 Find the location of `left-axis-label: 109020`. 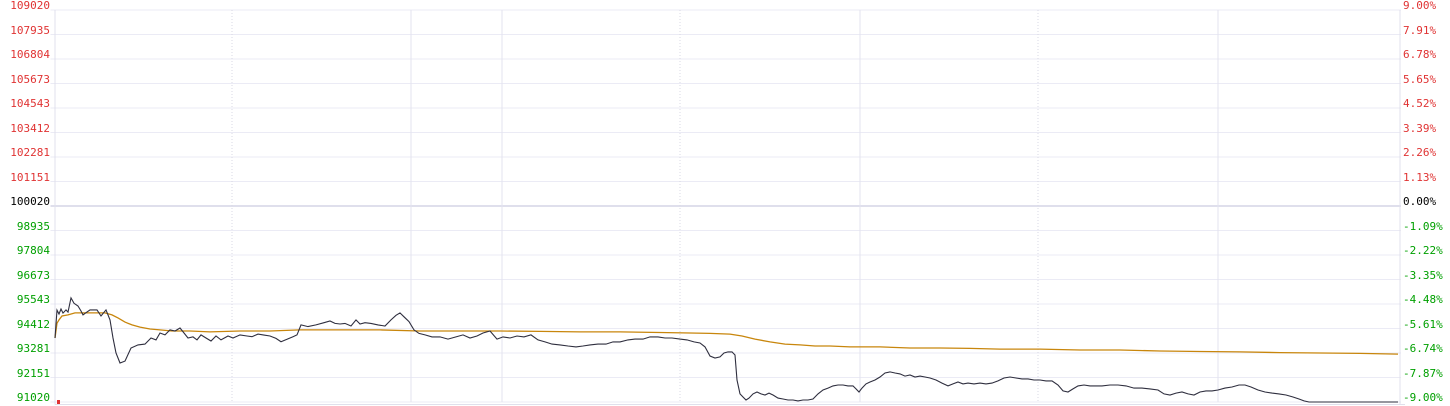

left-axis-label: 109020 is located at coordinates (30, 6).